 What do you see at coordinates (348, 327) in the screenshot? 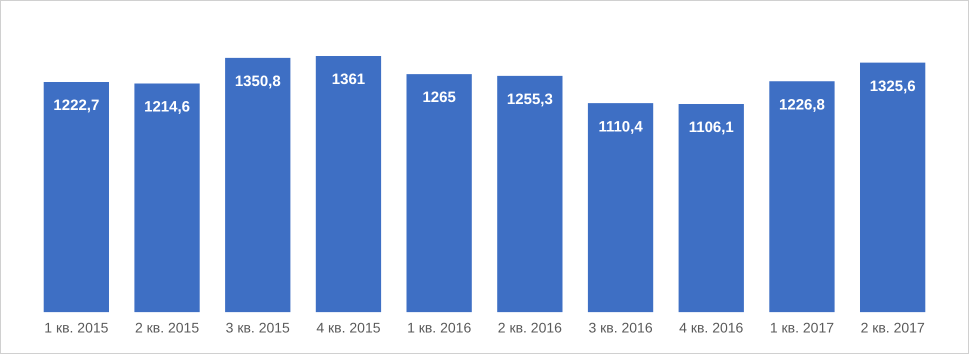
I see `x-tick-label: 4 кв. 2015` at bounding box center [348, 327].